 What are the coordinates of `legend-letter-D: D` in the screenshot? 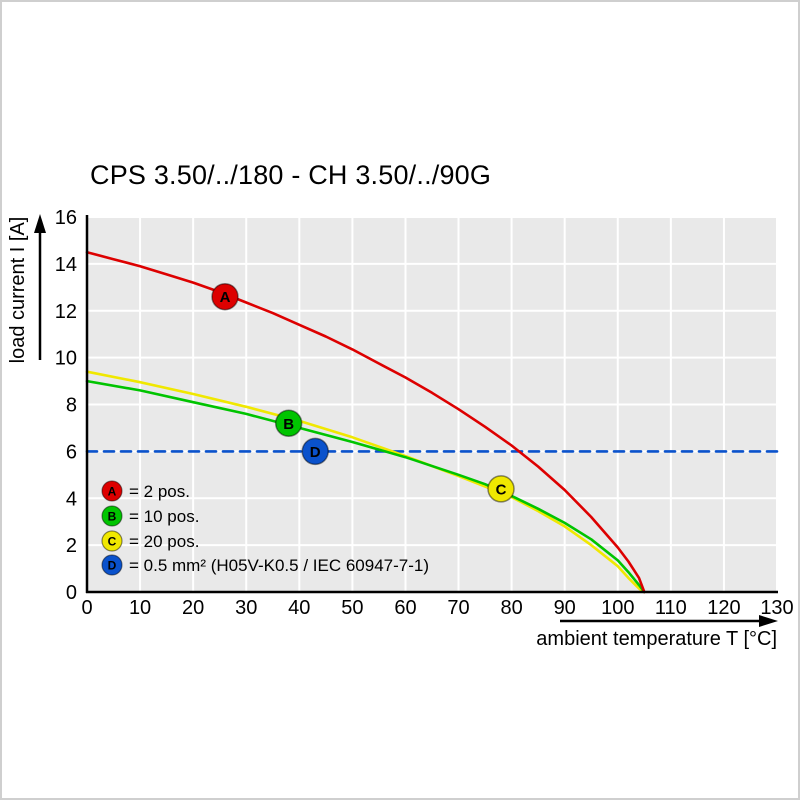 It's located at (112, 566).